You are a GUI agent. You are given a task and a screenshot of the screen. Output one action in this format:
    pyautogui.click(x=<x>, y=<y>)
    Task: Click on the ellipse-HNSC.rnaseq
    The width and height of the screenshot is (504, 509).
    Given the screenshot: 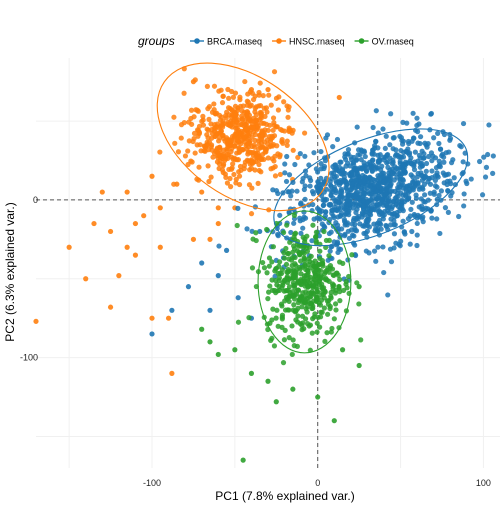 What is the action you would take?
    pyautogui.click(x=243, y=137)
    